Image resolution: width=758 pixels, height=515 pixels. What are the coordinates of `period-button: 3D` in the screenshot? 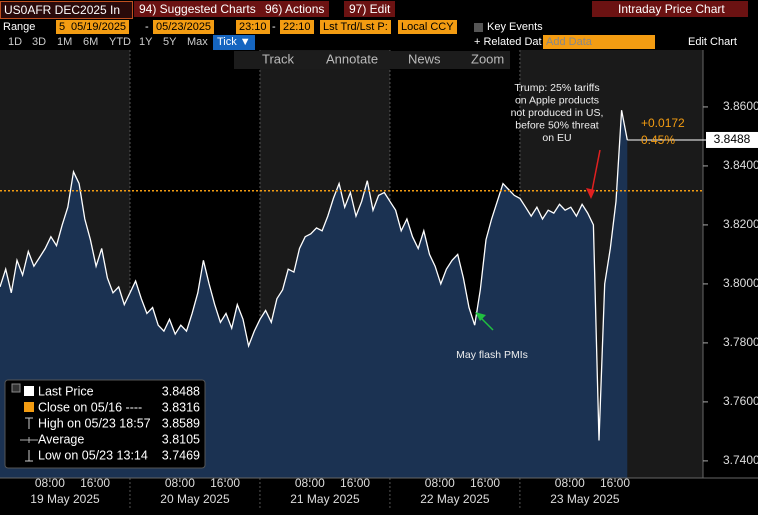 It's located at (39, 42).